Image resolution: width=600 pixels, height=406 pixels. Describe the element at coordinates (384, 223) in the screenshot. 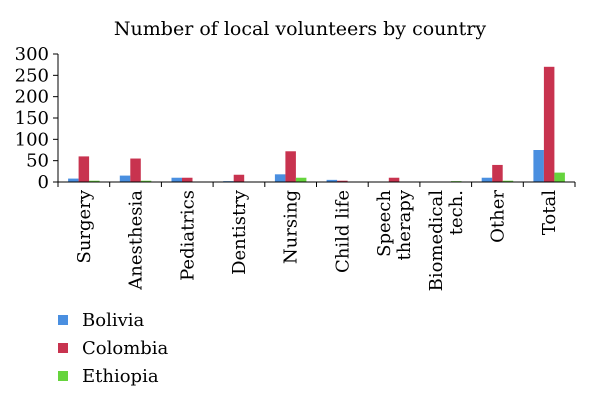

I see `x-tick-label: Speech` at that location.